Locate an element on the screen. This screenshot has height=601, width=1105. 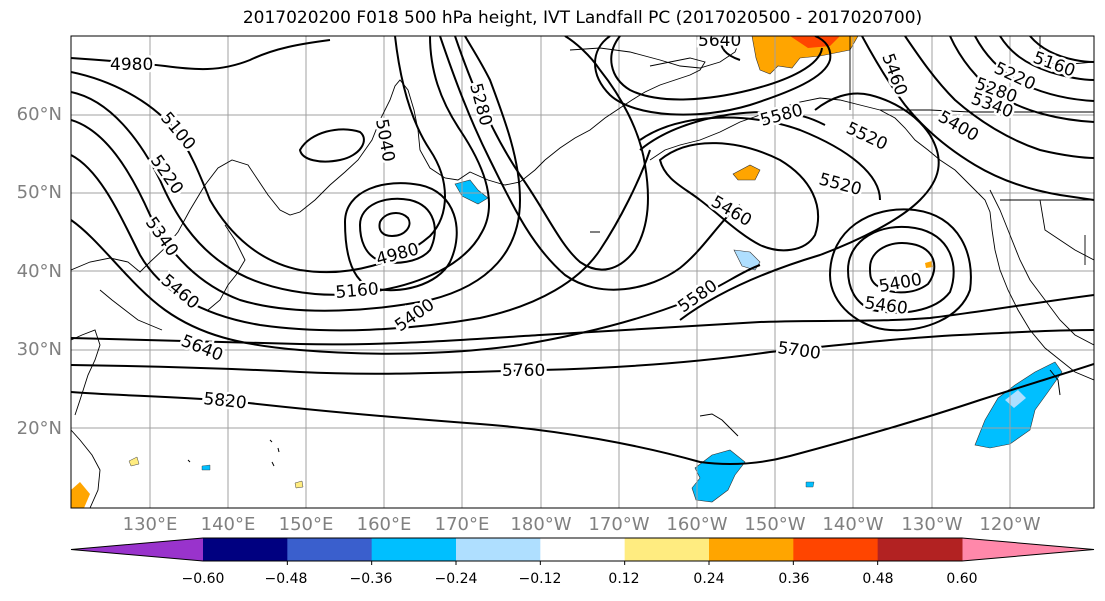
lon-label-150w: 150°W is located at coordinates (775, 524).